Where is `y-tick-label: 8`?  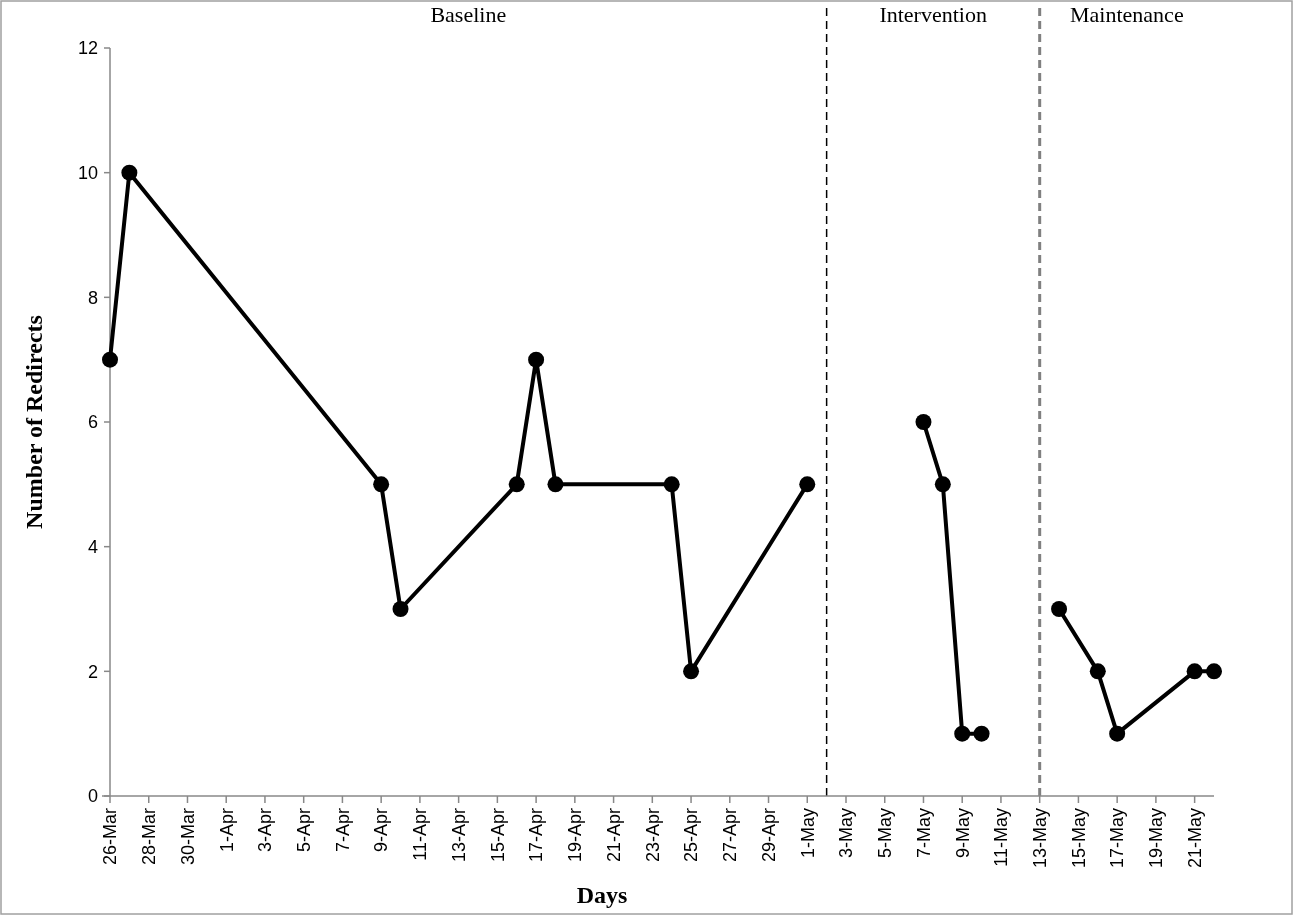
y-tick-label: 8 is located at coordinates (92, 297).